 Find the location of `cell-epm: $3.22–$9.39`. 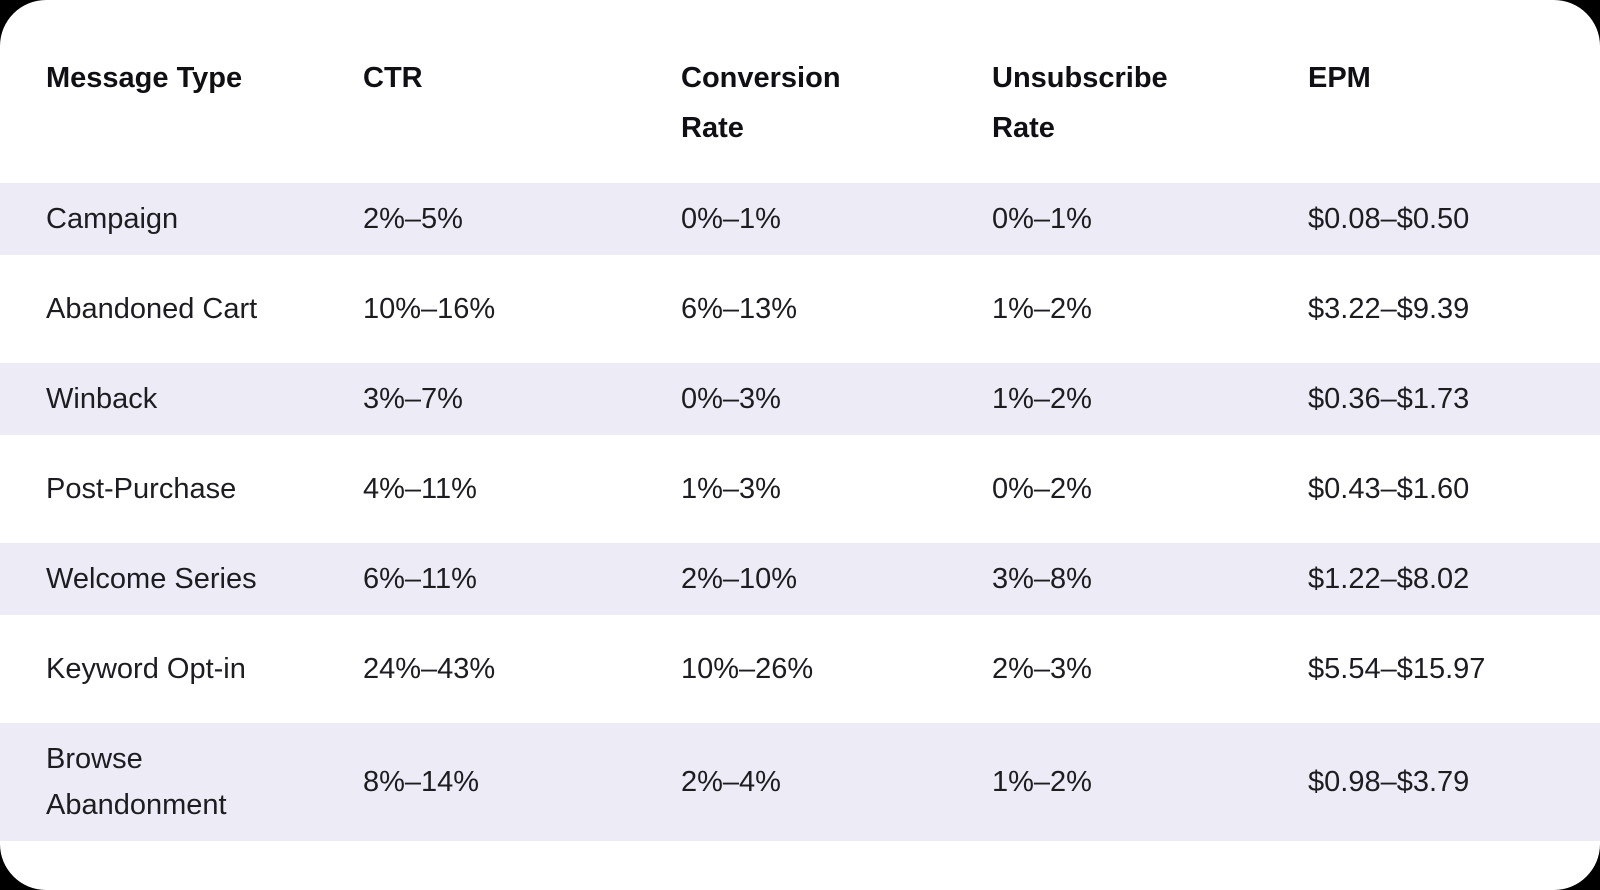

cell-epm: $3.22–$9.39 is located at coordinates (1389, 309).